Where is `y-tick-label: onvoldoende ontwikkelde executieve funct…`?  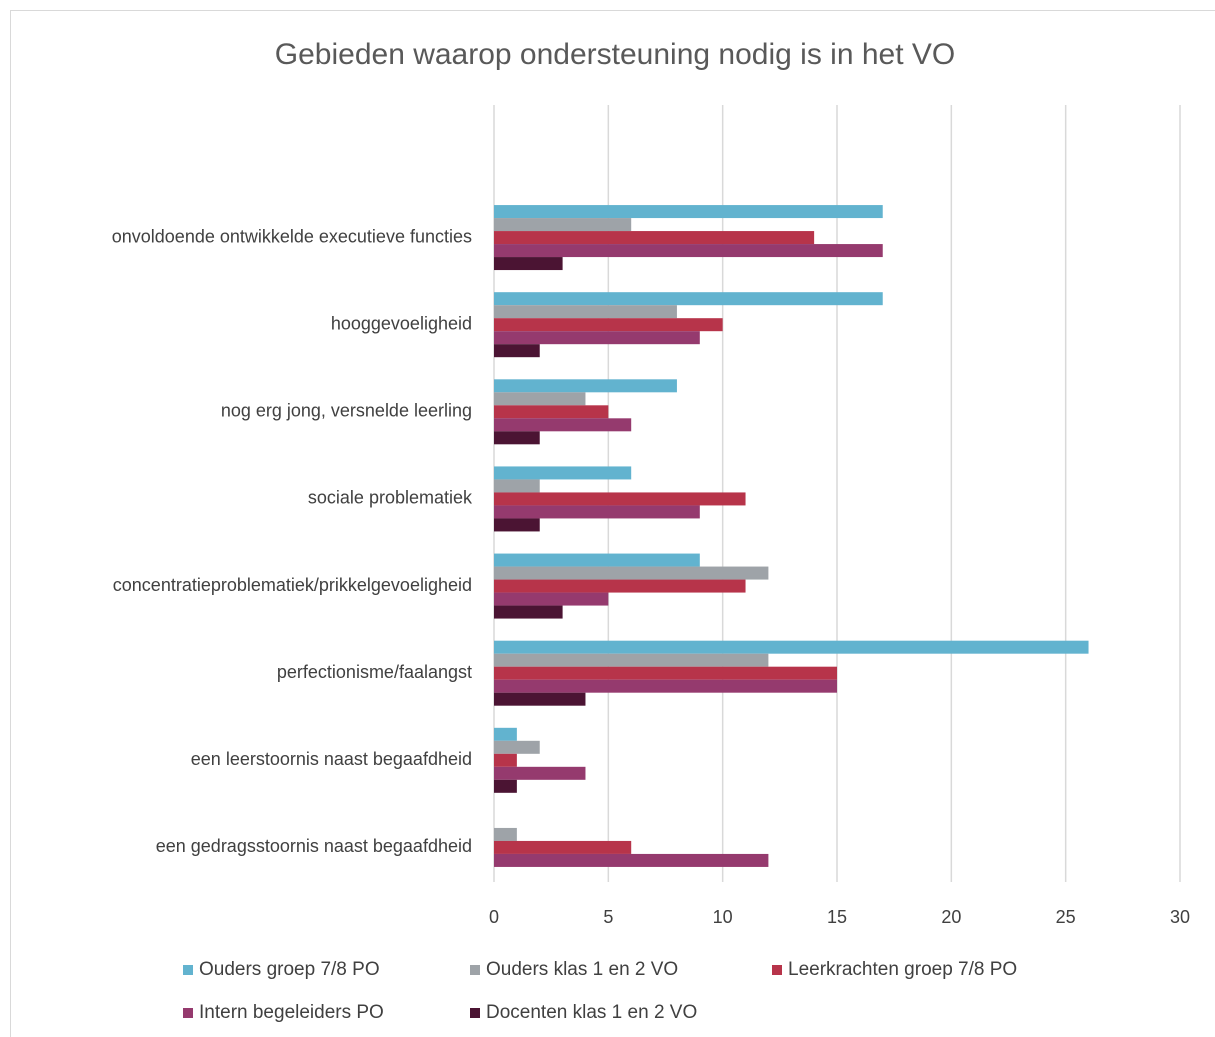 y-tick-label: onvoldoende ontwikkelde executieve funct… is located at coordinates (292, 236).